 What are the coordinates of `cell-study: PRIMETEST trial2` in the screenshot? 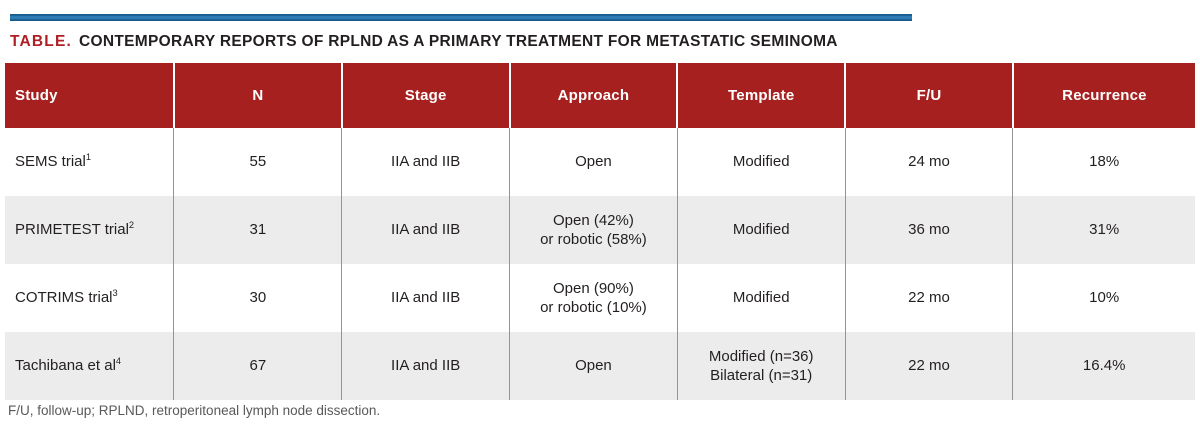 It's located at (89, 230).